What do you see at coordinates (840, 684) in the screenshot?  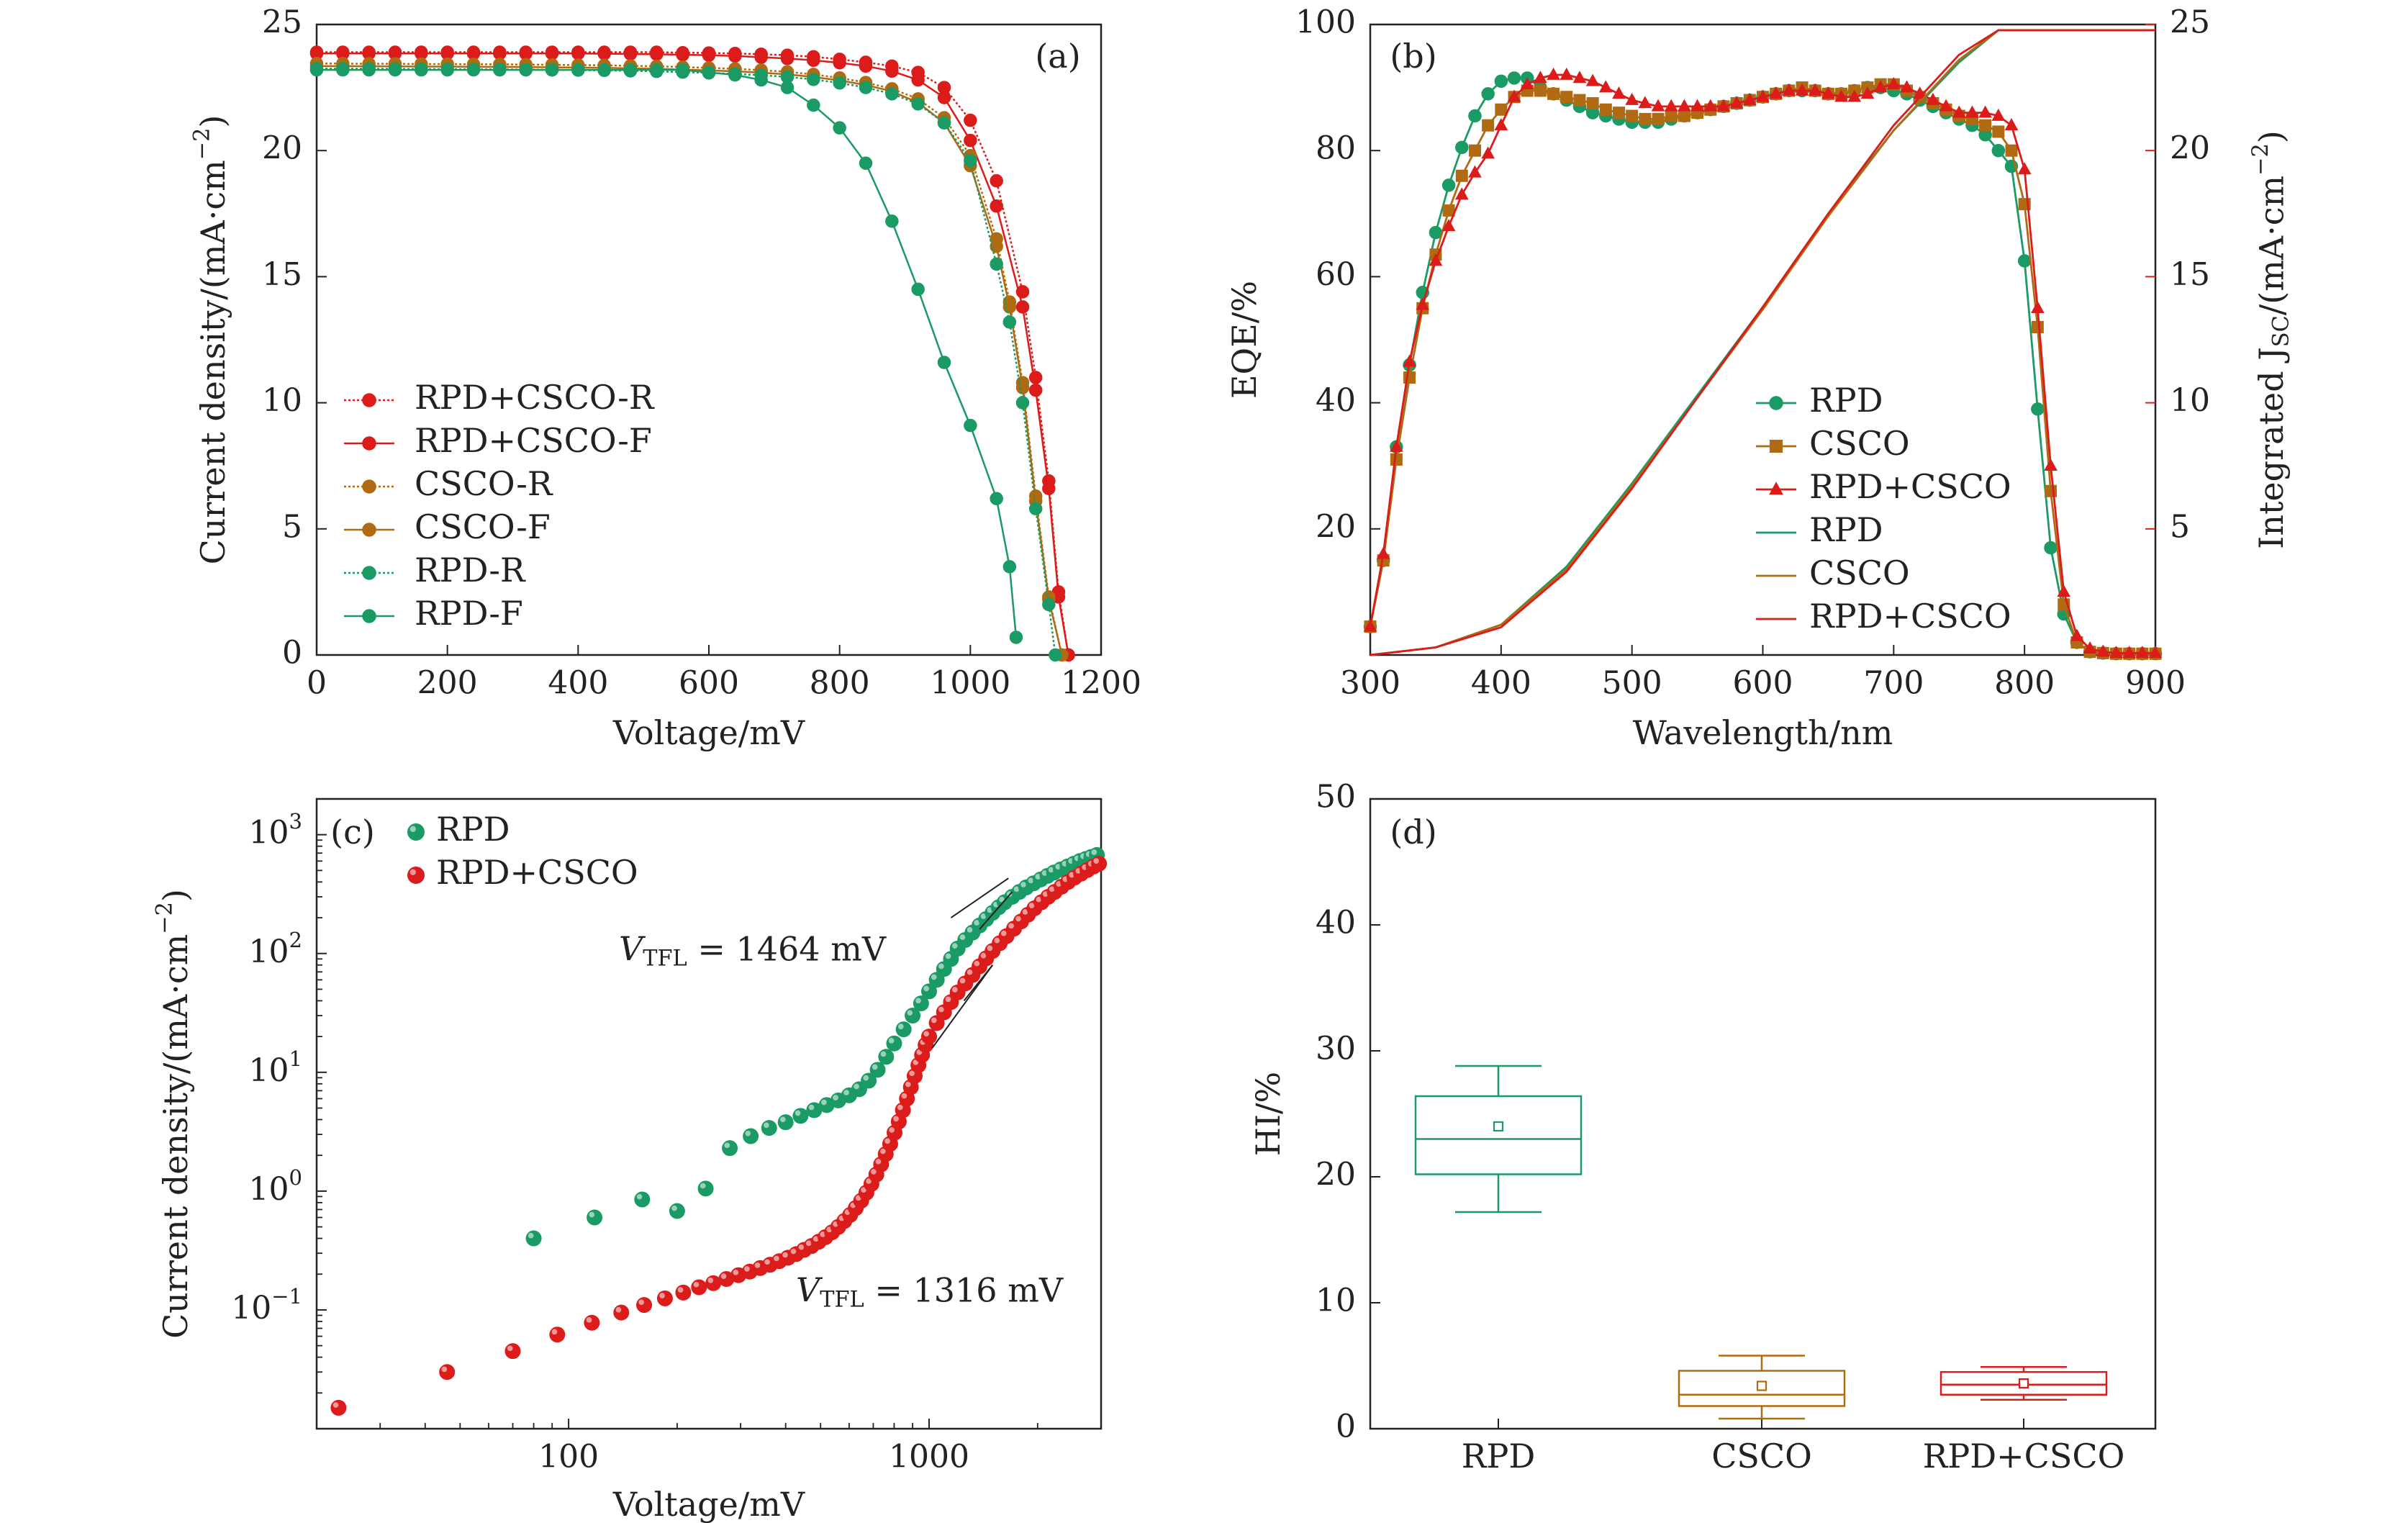 I see `panel-a-xtick-label: 800` at bounding box center [840, 684].